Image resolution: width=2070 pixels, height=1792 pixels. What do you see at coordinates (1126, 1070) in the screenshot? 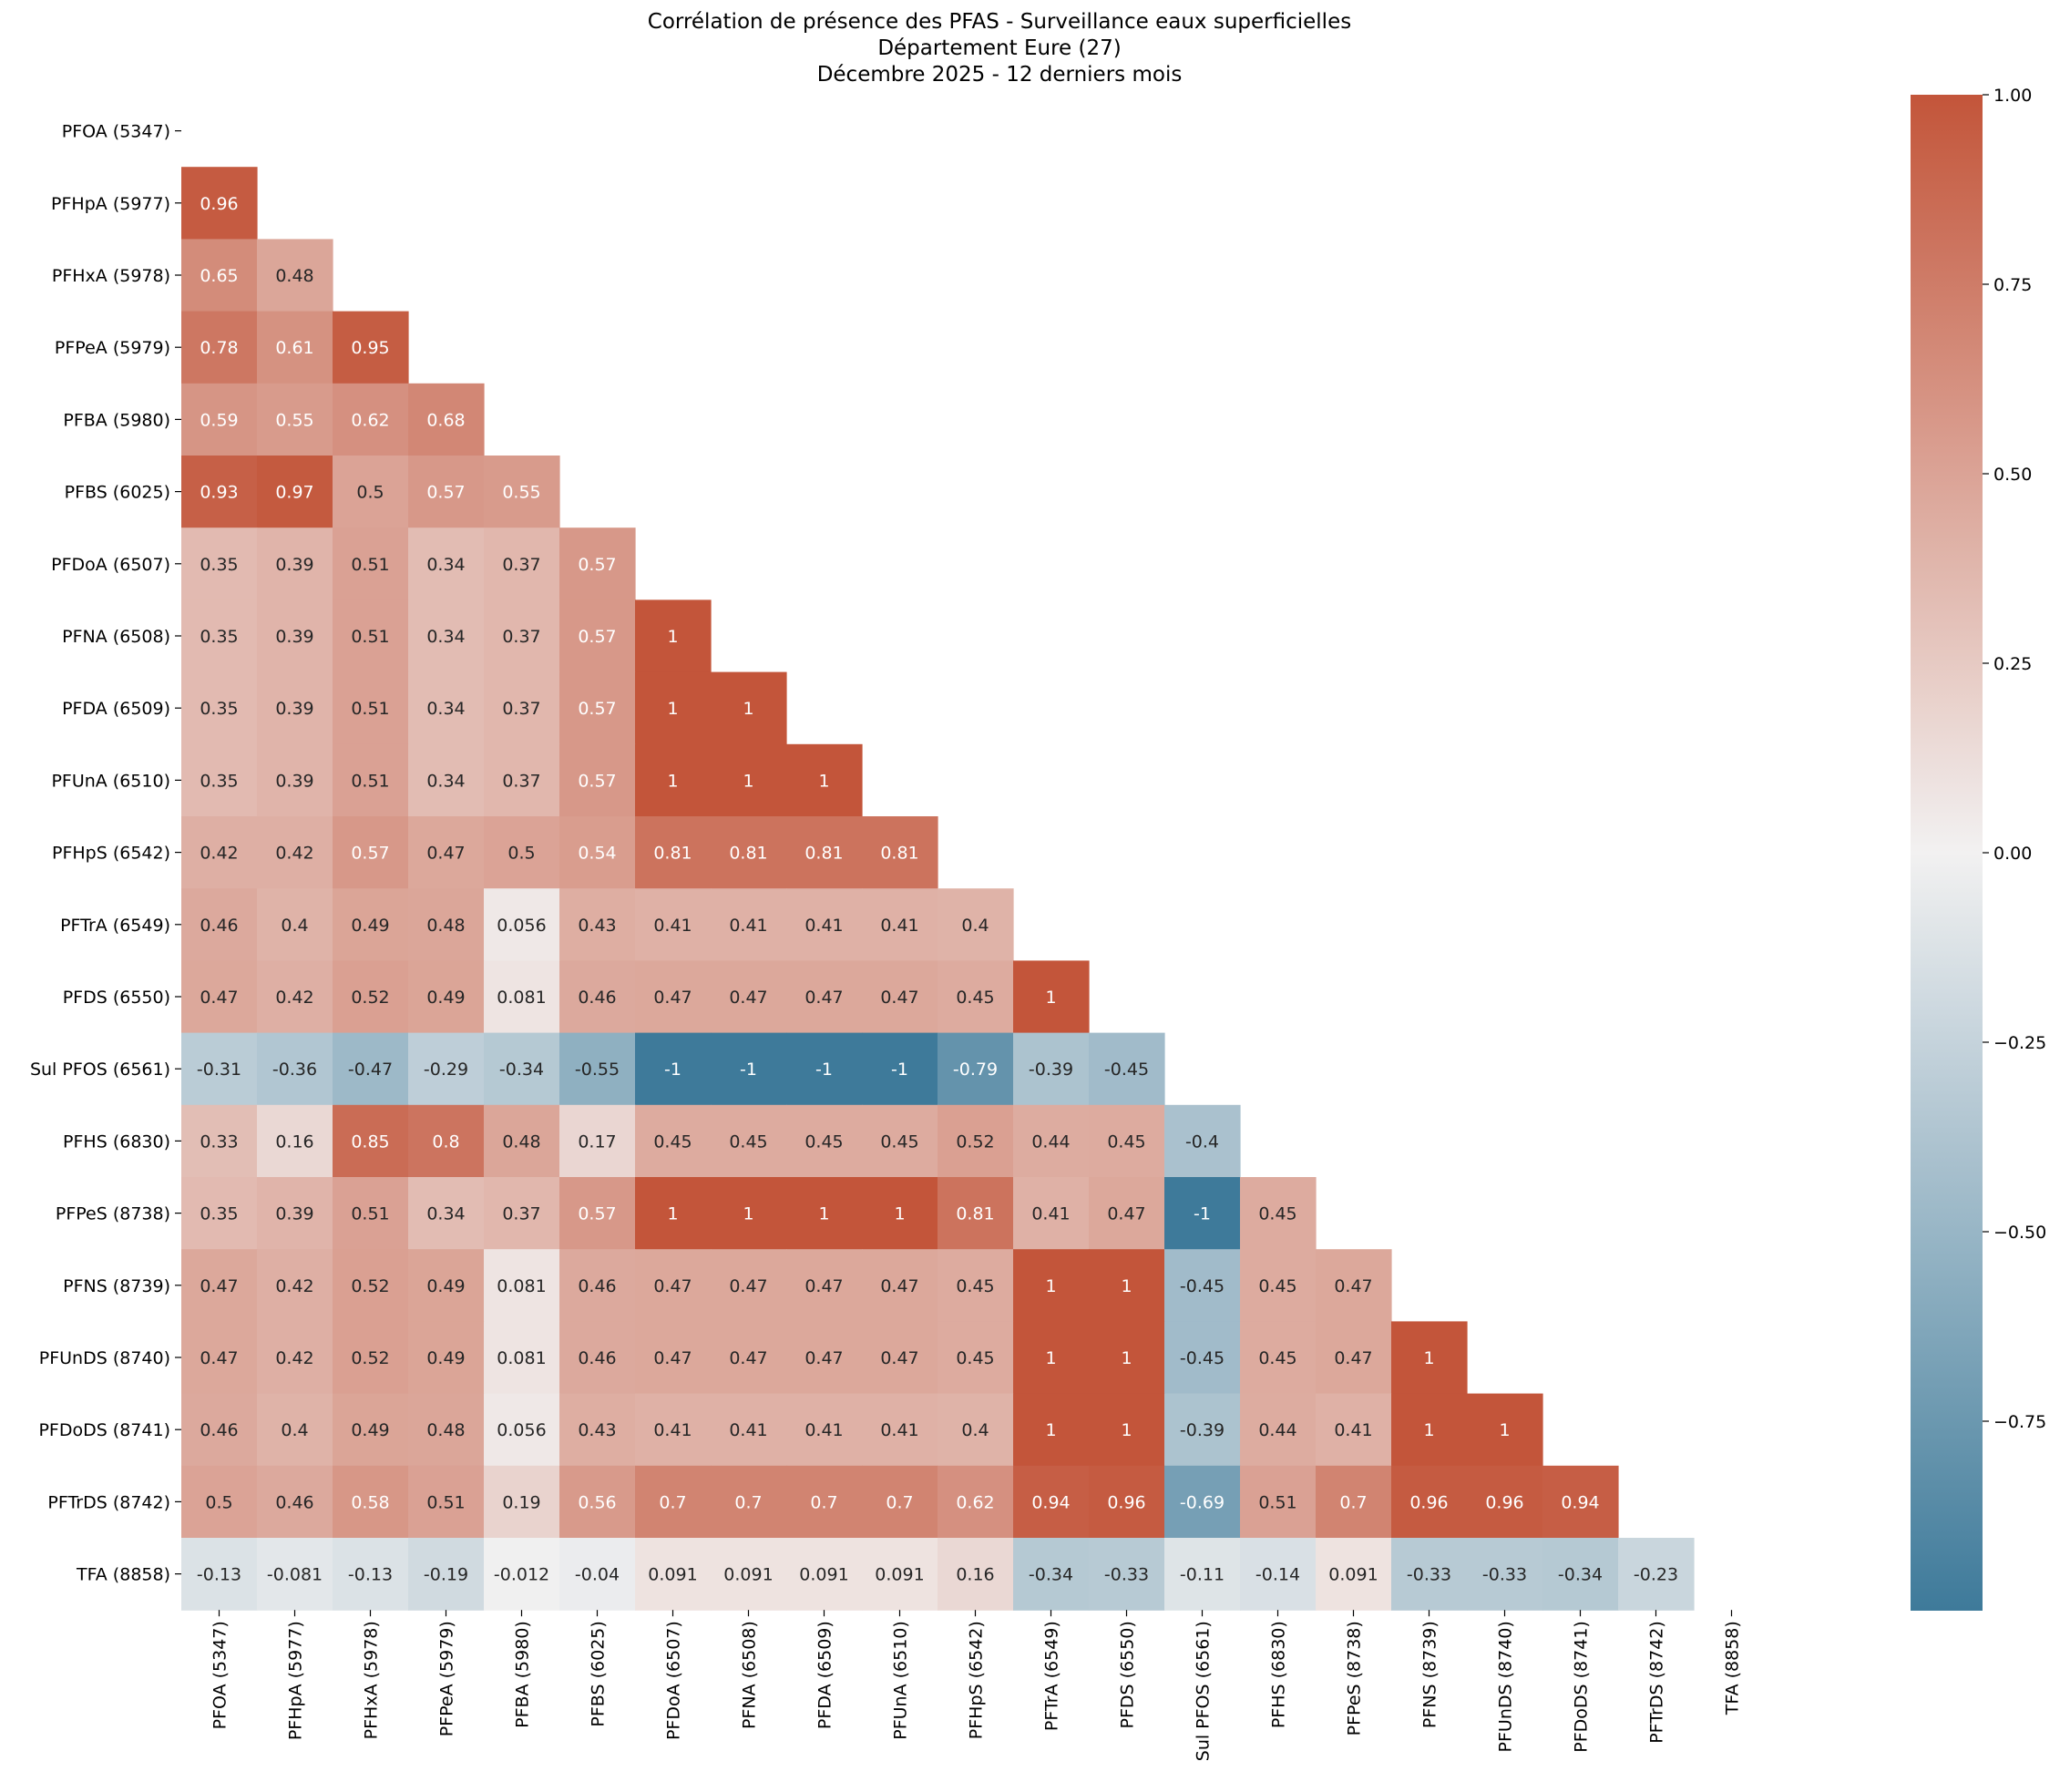
I see `cell-value-label: -0.45` at bounding box center [1126, 1070].